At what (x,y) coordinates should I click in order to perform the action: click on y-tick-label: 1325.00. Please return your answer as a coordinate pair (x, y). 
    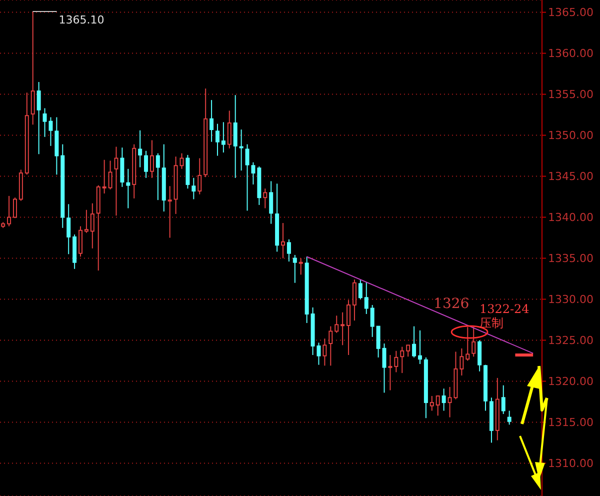
    Looking at the image, I should click on (571, 341).